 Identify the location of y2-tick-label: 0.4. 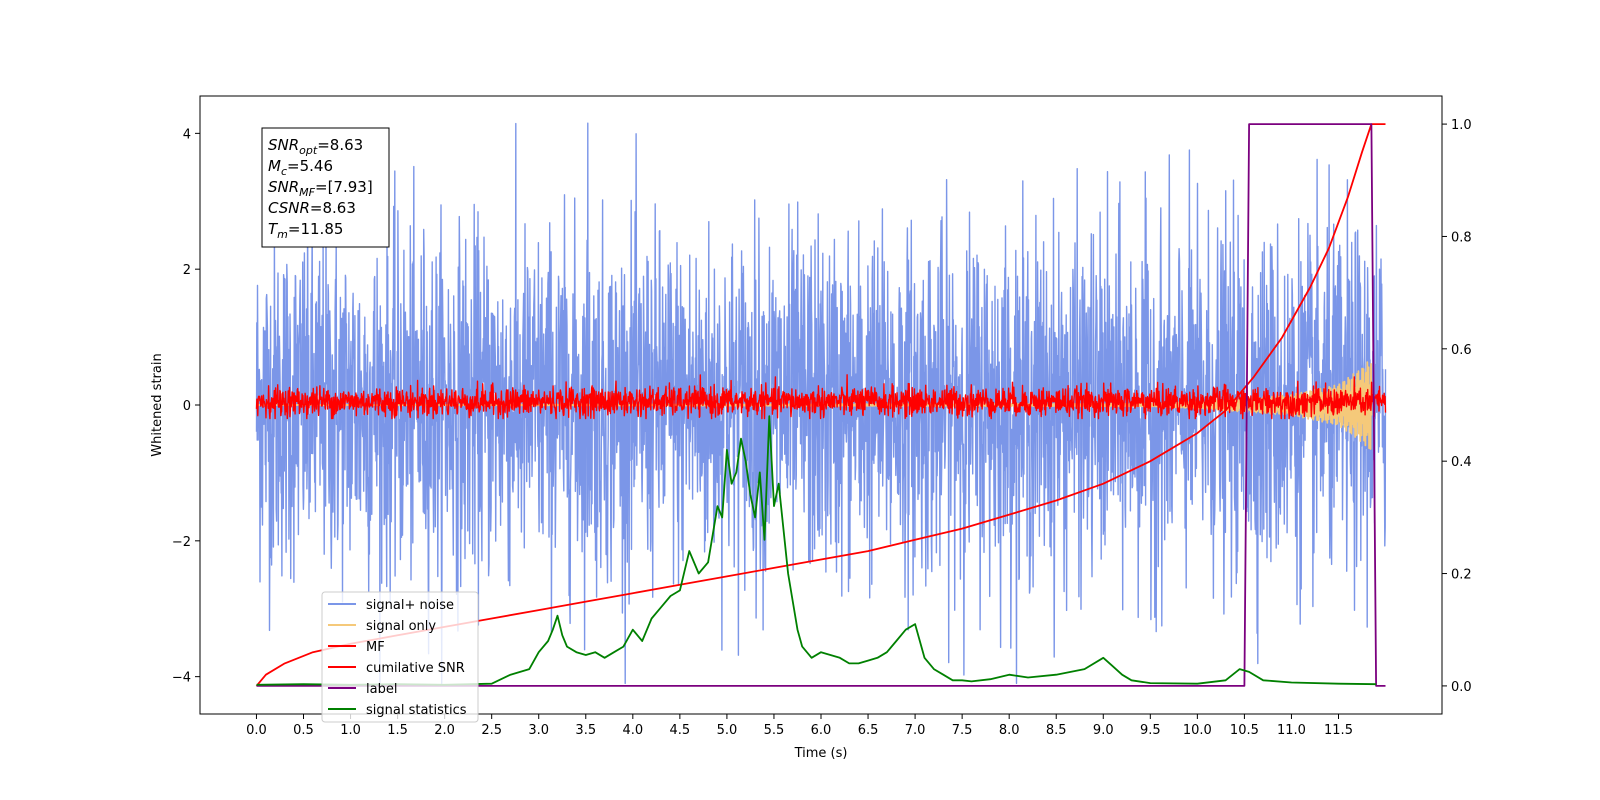
(1461, 462).